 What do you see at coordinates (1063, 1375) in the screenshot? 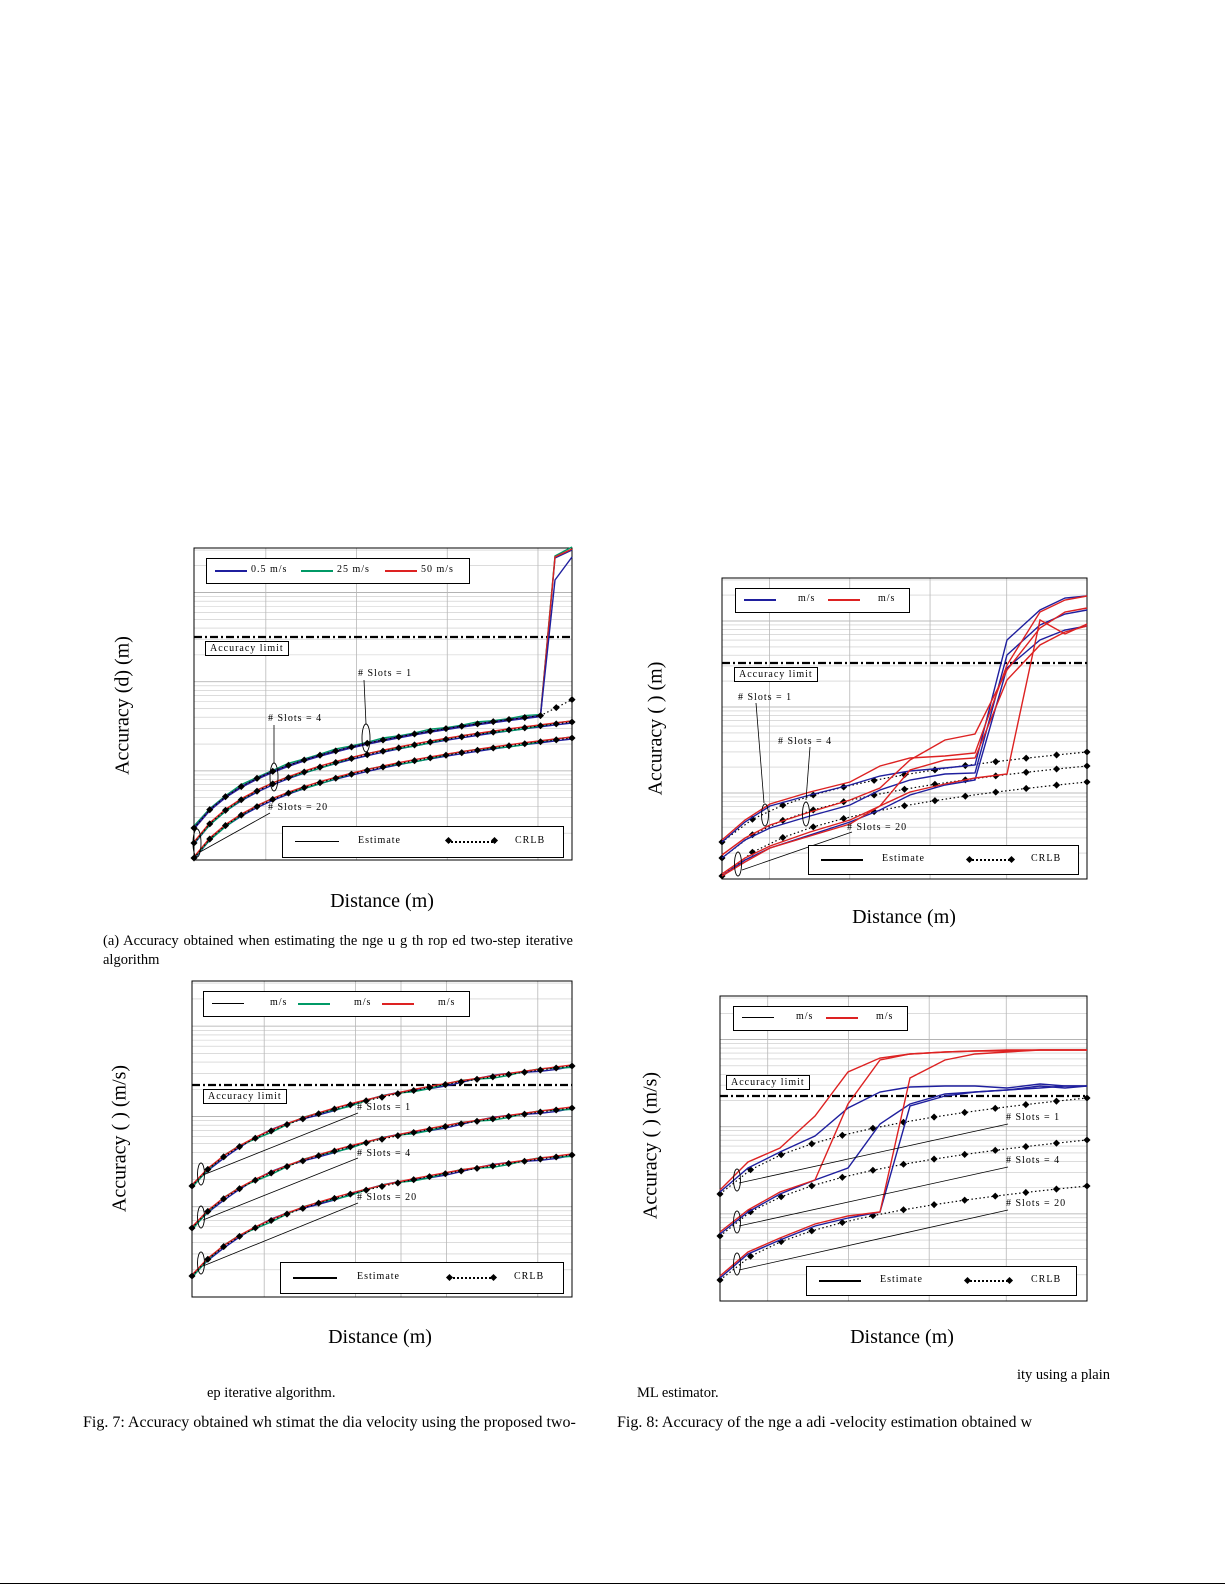
I see `subcaption-8b-right: ity using a plain` at bounding box center [1063, 1375].